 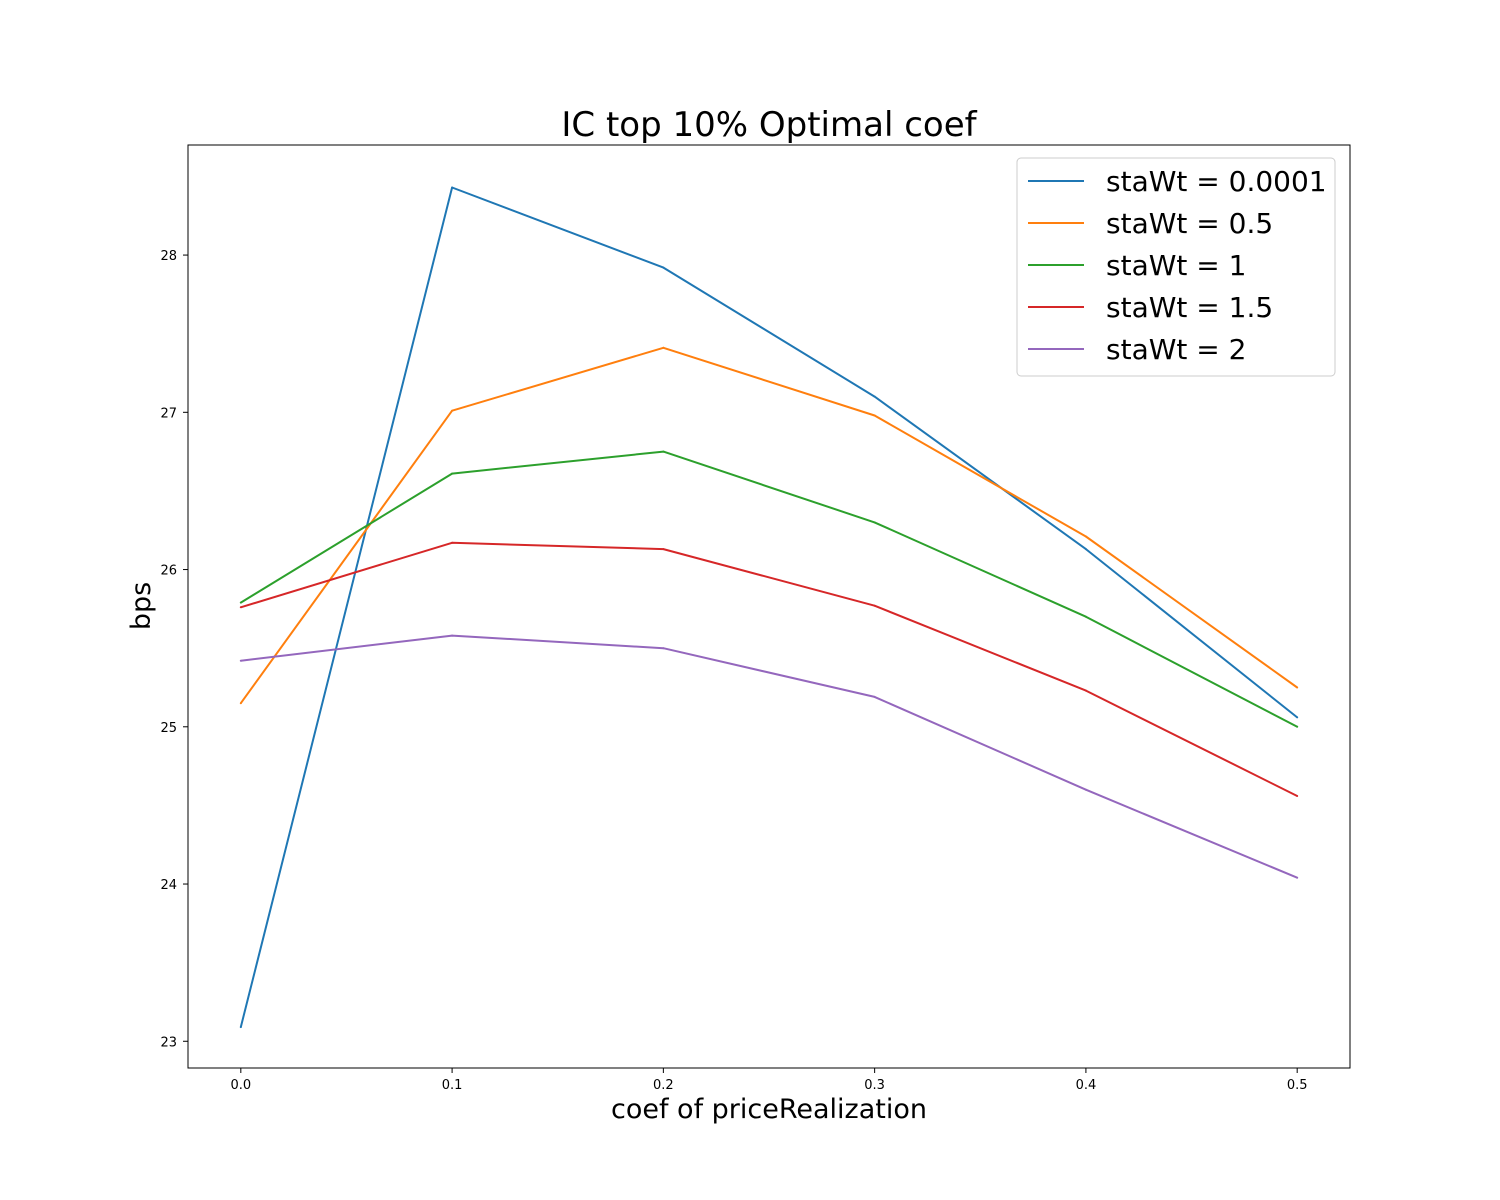 I want to click on y-tick-label: 23, so click(x=168, y=1042).